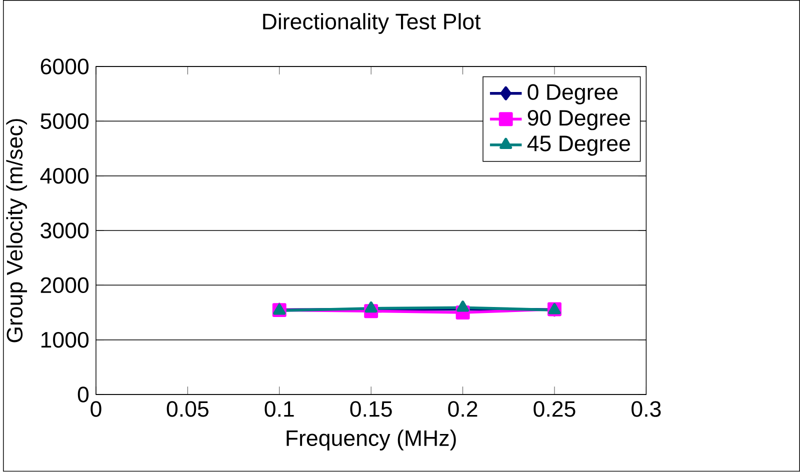 This screenshot has height=472, width=800. I want to click on x-tick-label: 0.25, so click(555, 409).